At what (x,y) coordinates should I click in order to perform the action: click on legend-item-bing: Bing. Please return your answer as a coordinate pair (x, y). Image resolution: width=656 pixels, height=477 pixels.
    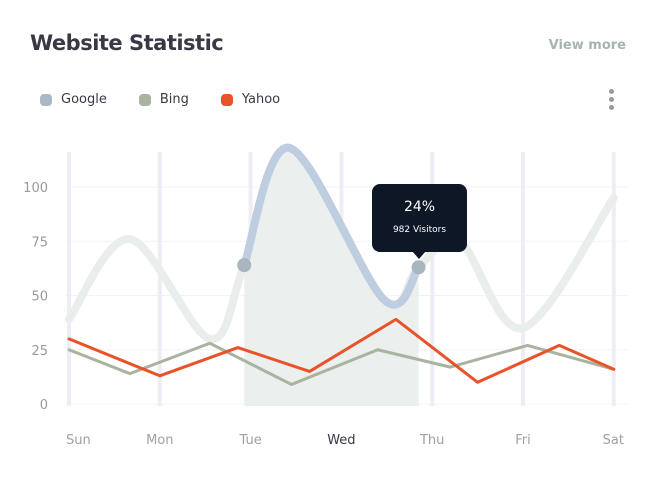
    Looking at the image, I should click on (163, 99).